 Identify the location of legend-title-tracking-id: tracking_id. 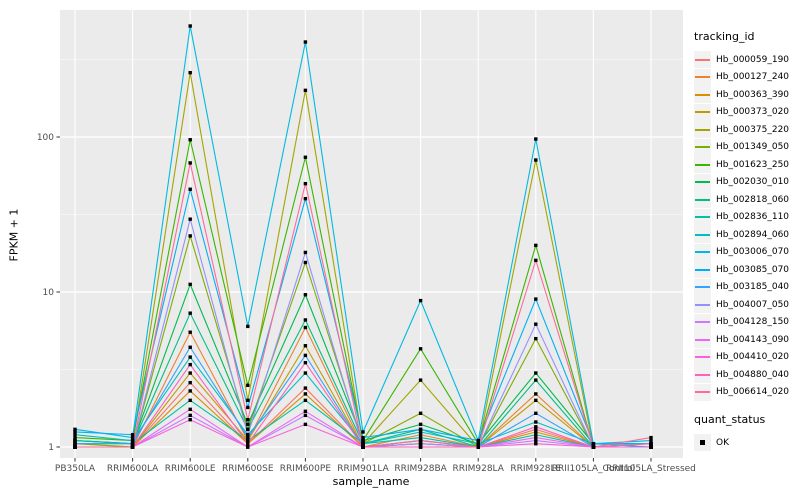
(724, 36).